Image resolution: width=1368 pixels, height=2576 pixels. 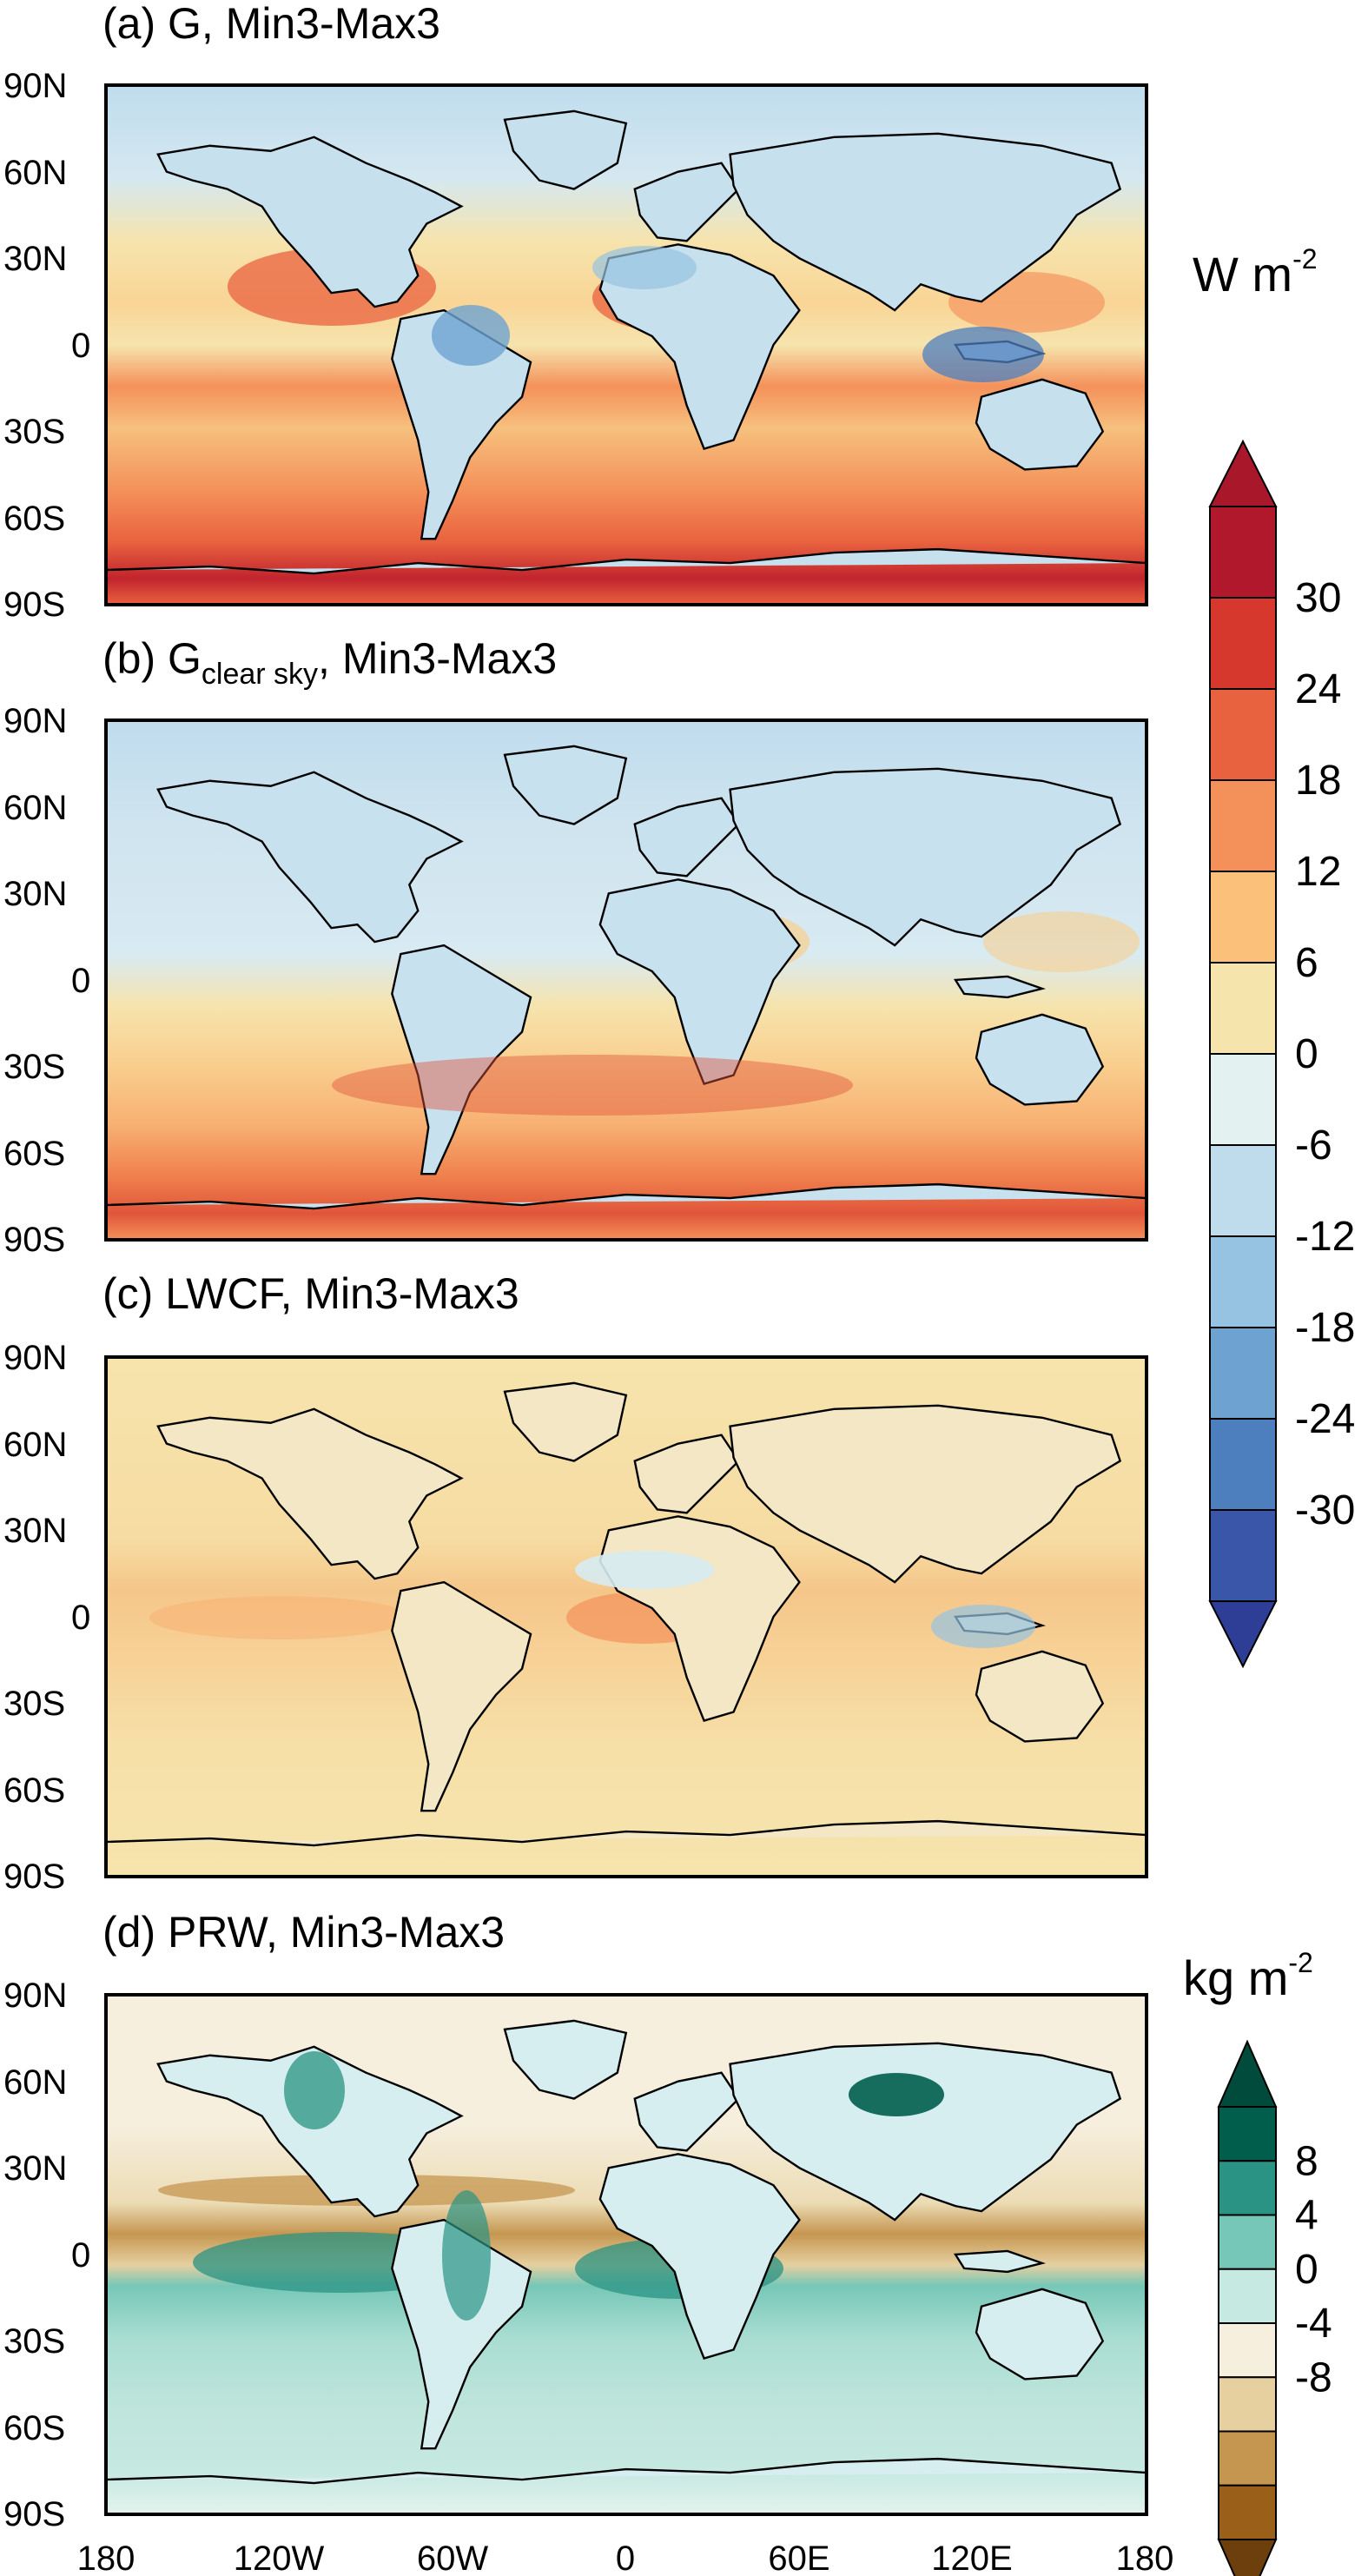 What do you see at coordinates (644, 1570) in the screenshot?
I see `panel-c-anomaly-sahel` at bounding box center [644, 1570].